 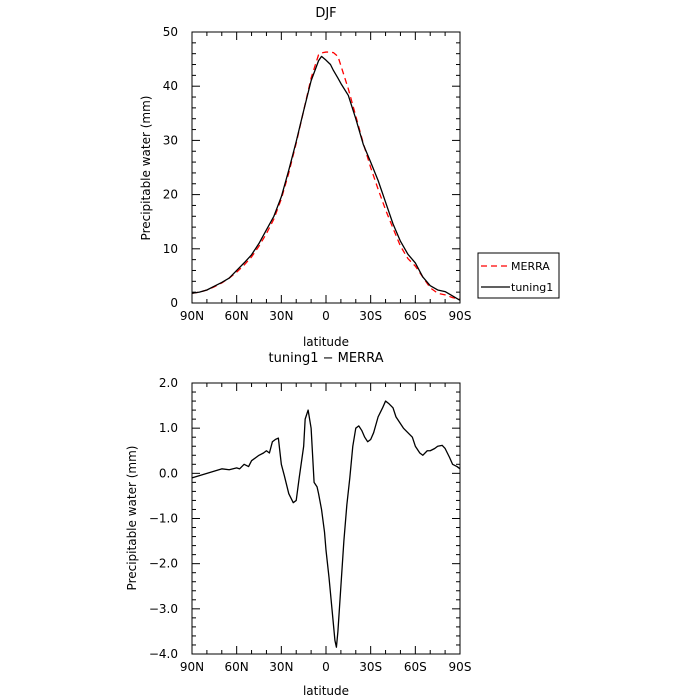 I want to click on y-tick-label: 30, so click(x=170, y=140).